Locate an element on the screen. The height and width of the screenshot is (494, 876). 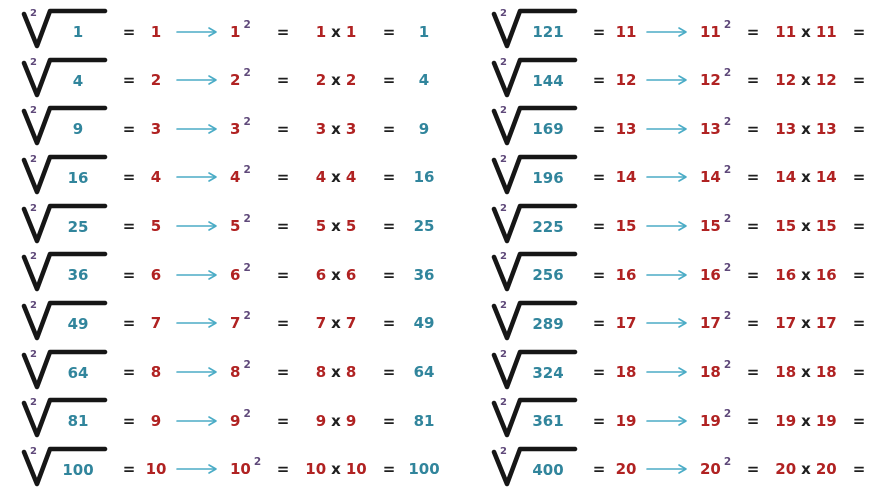
root-value: 19 is located at coordinates (626, 420).